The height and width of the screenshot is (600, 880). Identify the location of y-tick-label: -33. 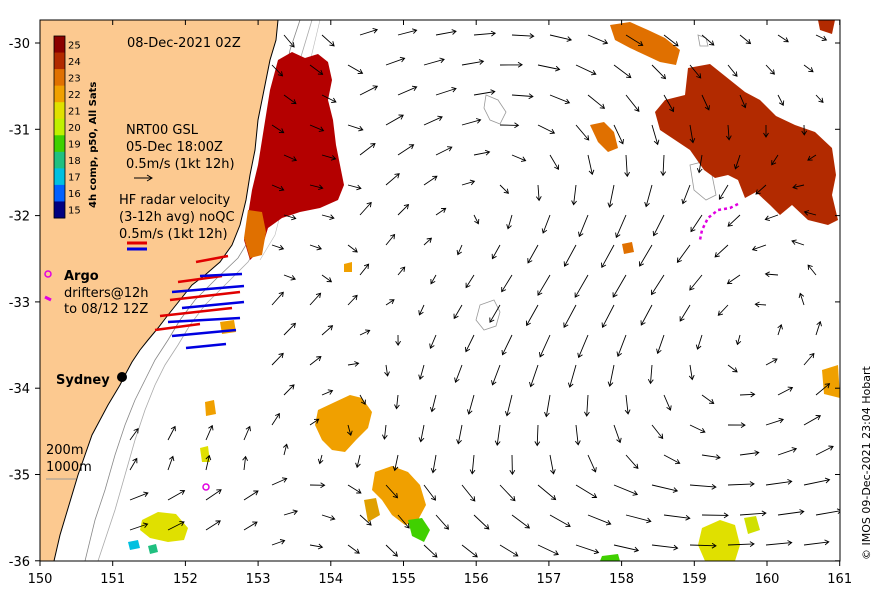
(19, 303).